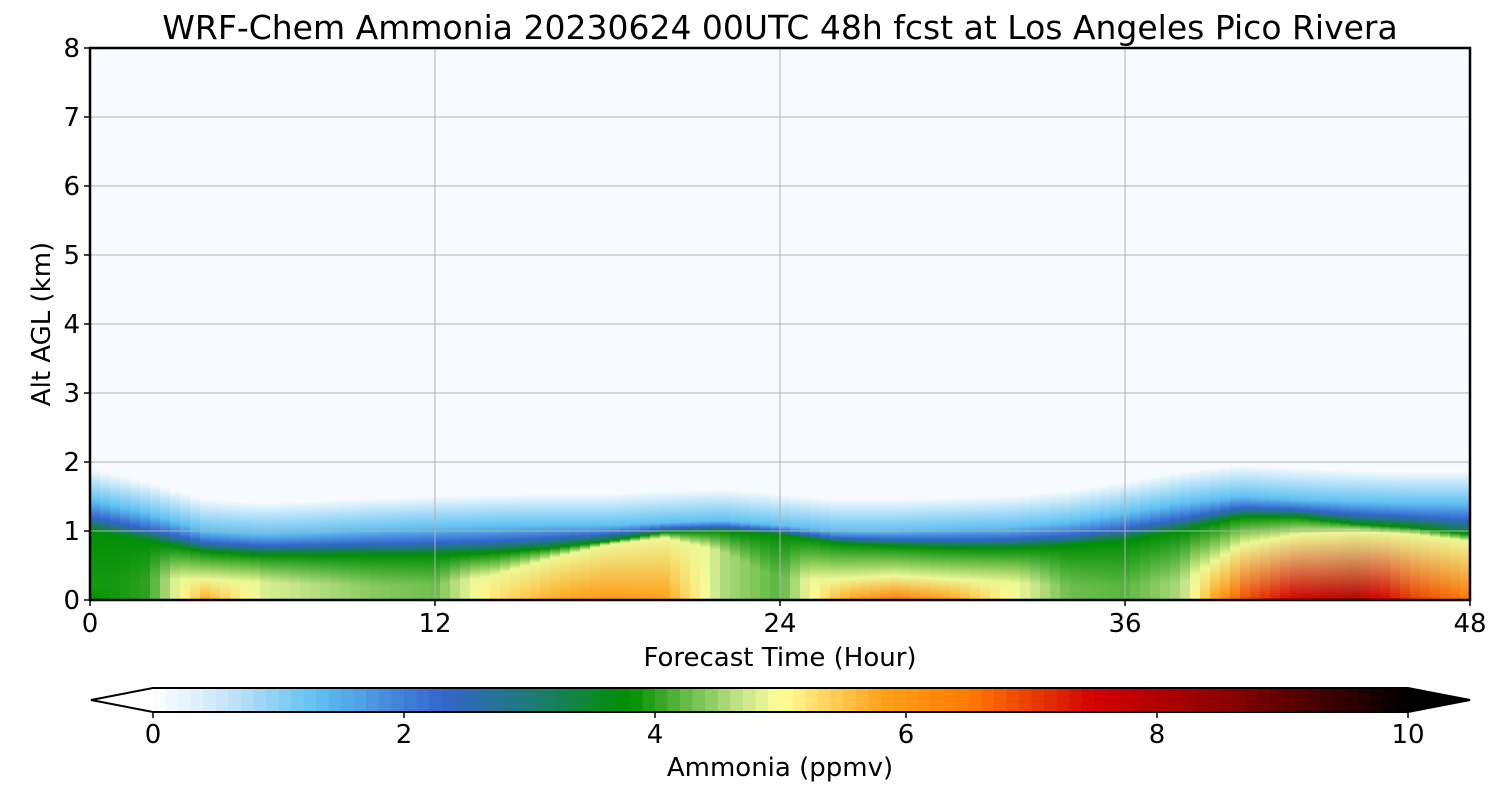  What do you see at coordinates (71, 463) in the screenshot?
I see `y-tick-label: 2` at bounding box center [71, 463].